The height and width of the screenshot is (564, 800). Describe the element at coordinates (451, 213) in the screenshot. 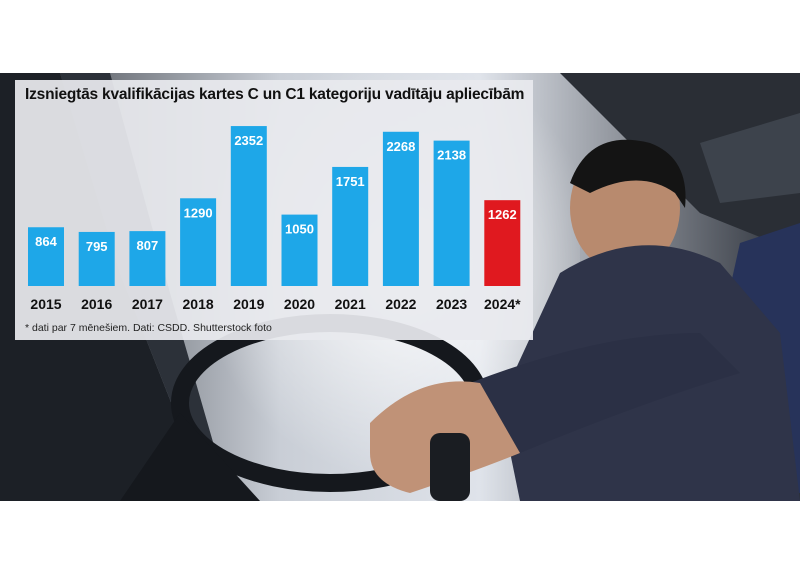

I see `bar-2023` at that location.